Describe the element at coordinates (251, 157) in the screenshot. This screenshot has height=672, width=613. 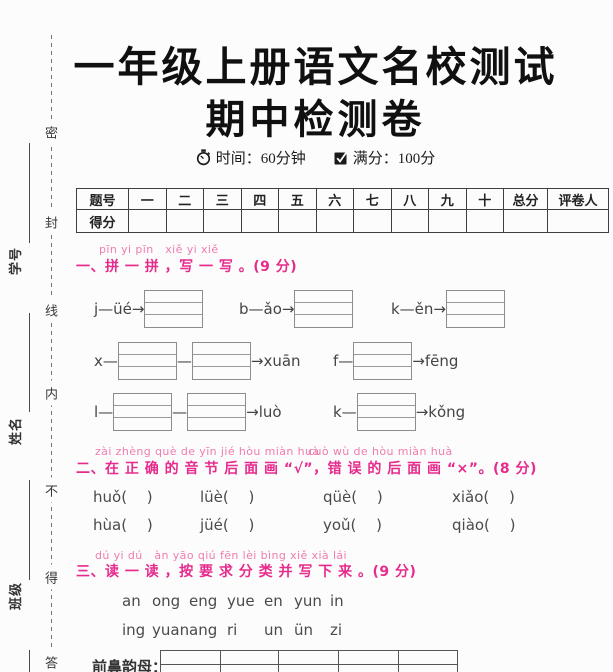
I see `time-info: 时间：60分钟` at that location.